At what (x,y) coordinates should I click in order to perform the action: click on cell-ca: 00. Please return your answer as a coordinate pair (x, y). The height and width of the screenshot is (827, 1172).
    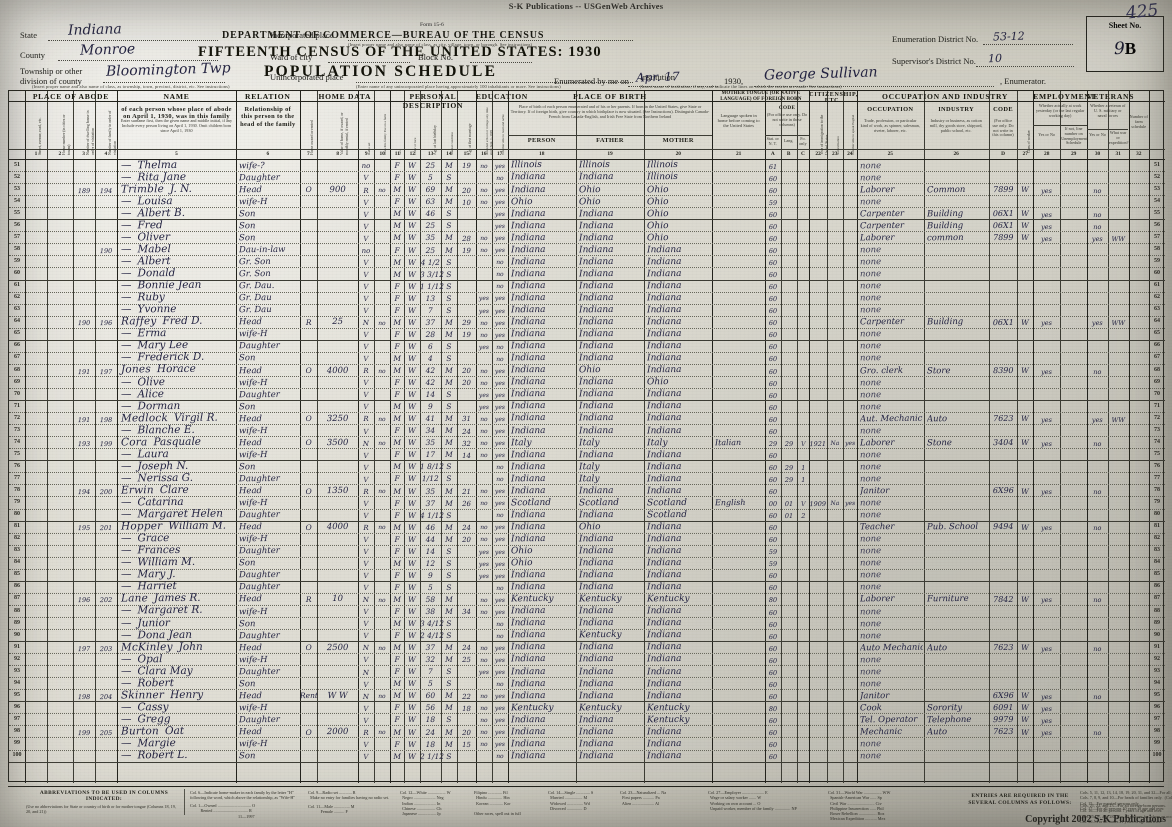
    Looking at the image, I should click on (772, 504).